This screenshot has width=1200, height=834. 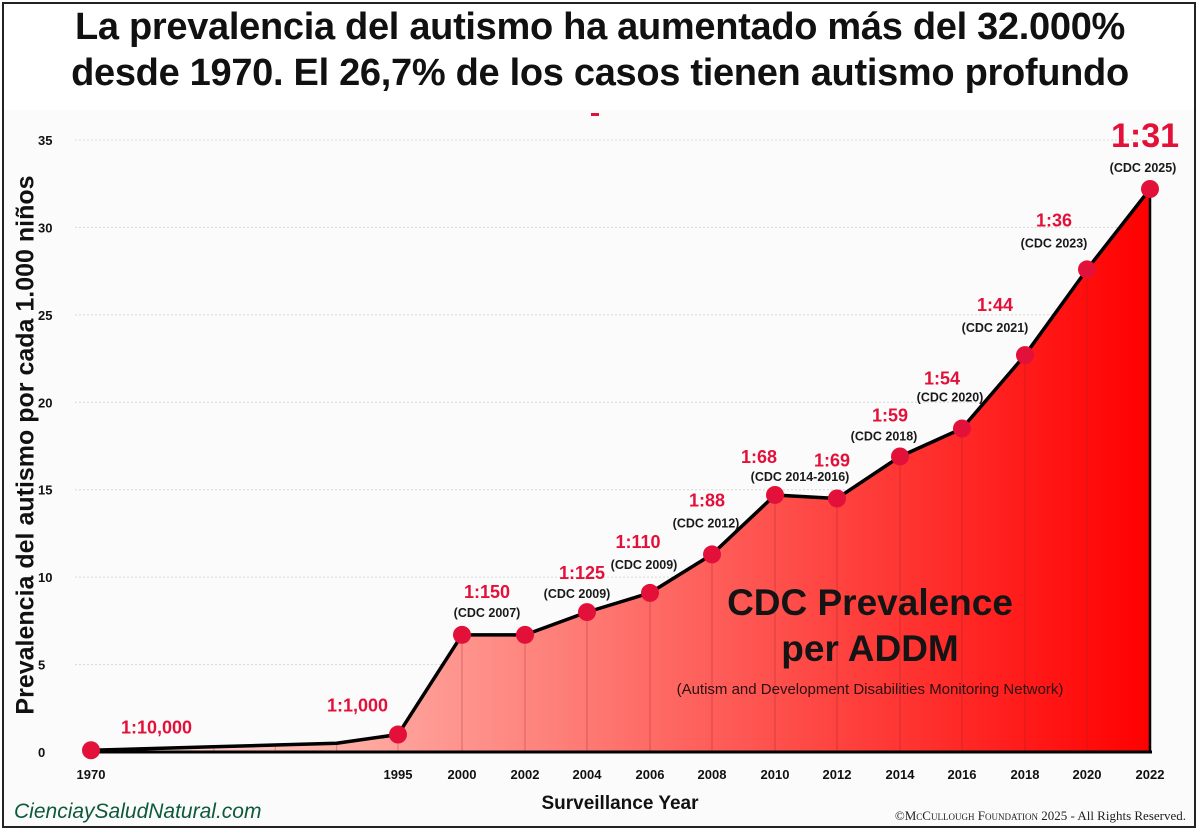 What do you see at coordinates (45, 315) in the screenshot?
I see `y-tick-label: 25` at bounding box center [45, 315].